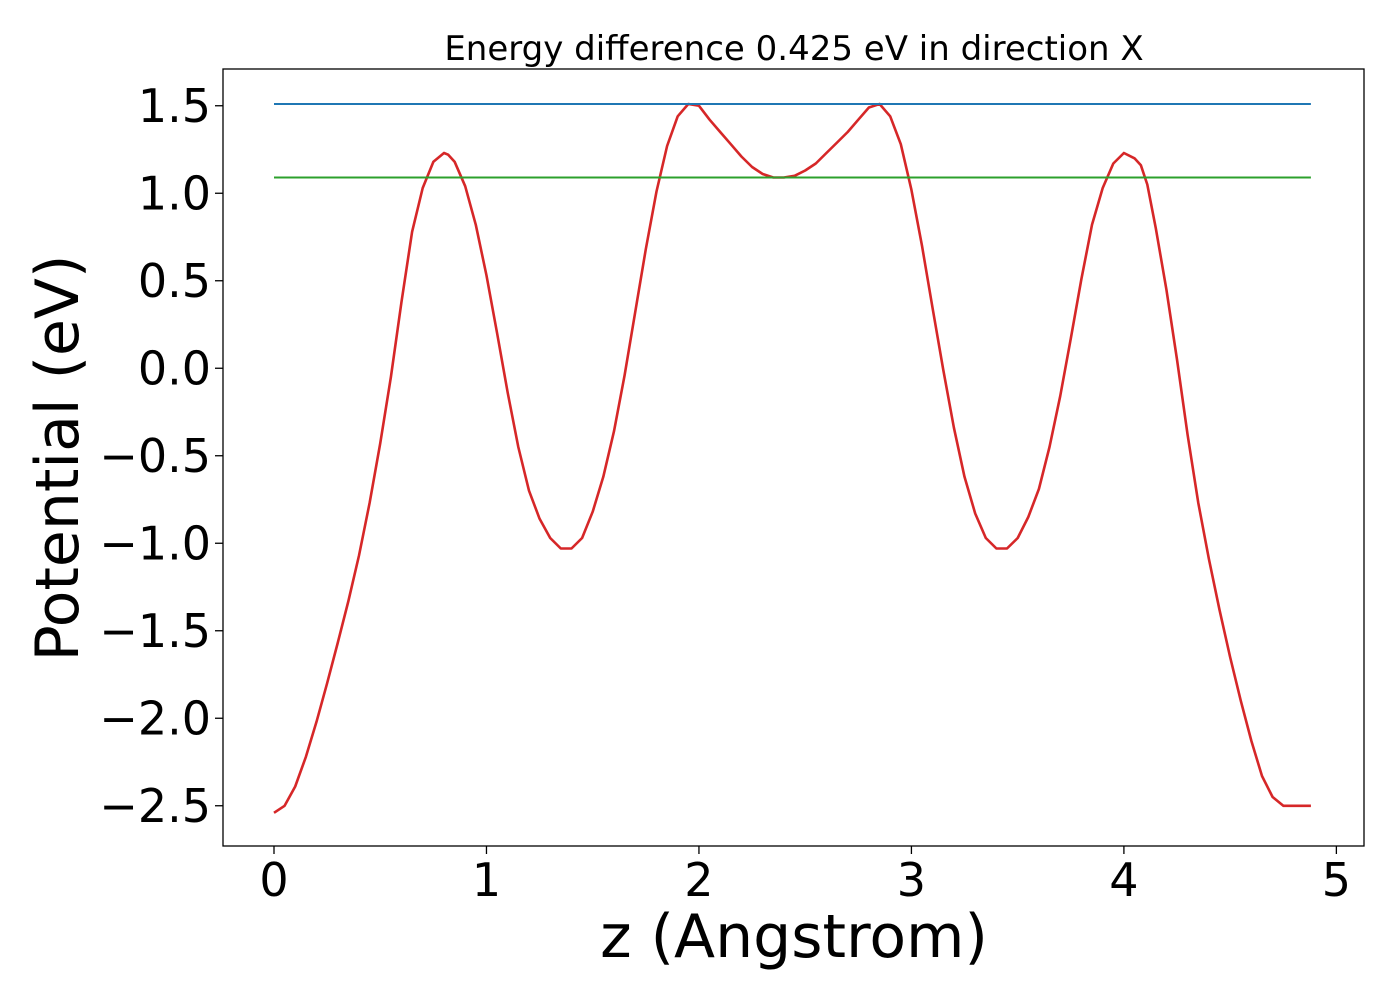 This screenshot has height=1000, width=1400. What do you see at coordinates (1336, 880) in the screenshot?
I see `x-tick-label: 5` at bounding box center [1336, 880].